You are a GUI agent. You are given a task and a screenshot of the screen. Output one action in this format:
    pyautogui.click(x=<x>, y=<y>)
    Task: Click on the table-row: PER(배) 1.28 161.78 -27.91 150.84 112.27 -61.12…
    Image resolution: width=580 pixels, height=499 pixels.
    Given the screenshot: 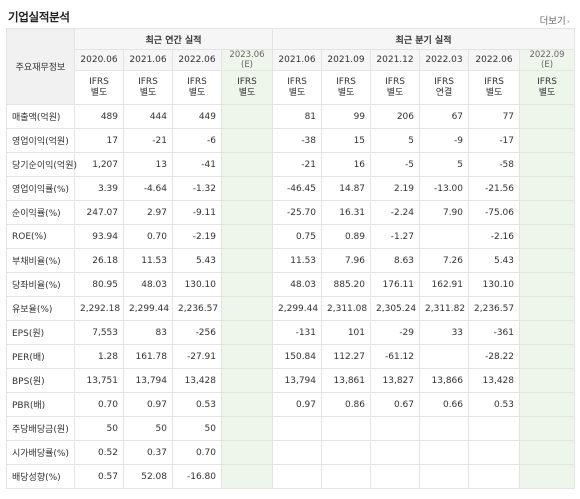 What is the action you would take?
    pyautogui.click(x=291, y=356)
    